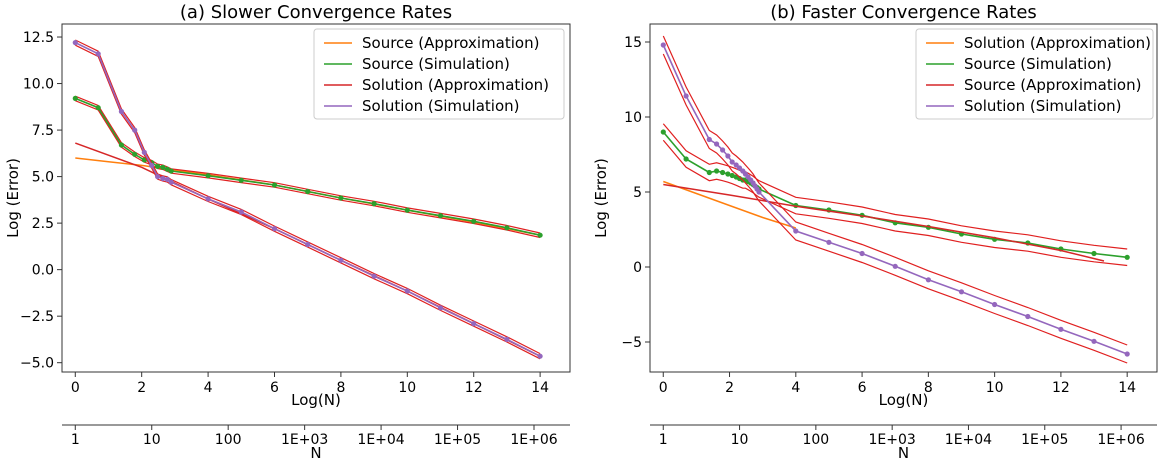  What do you see at coordinates (968, 440) in the screenshot?
I see `secondary-x-tick-label: 1E+04` at bounding box center [968, 440].